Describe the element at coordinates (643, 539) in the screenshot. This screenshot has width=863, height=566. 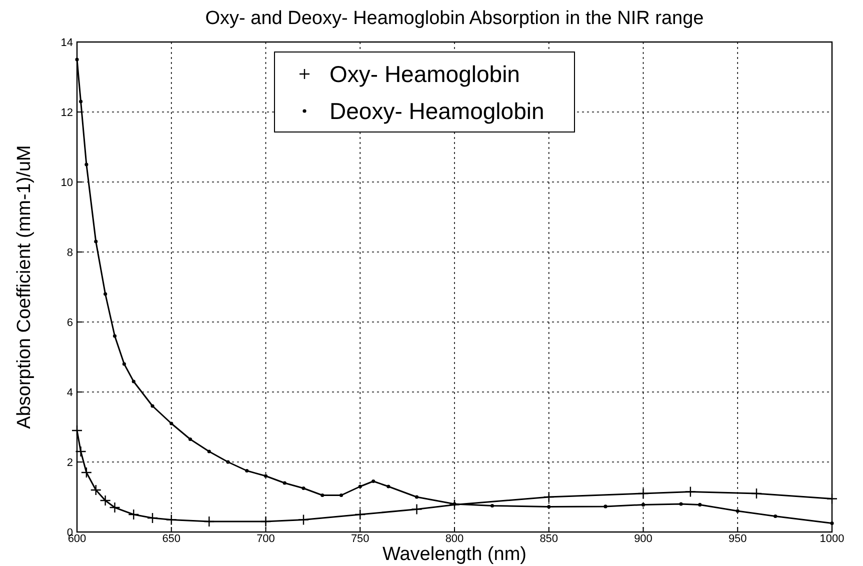
I see `x-tick-label: 900` at that location.